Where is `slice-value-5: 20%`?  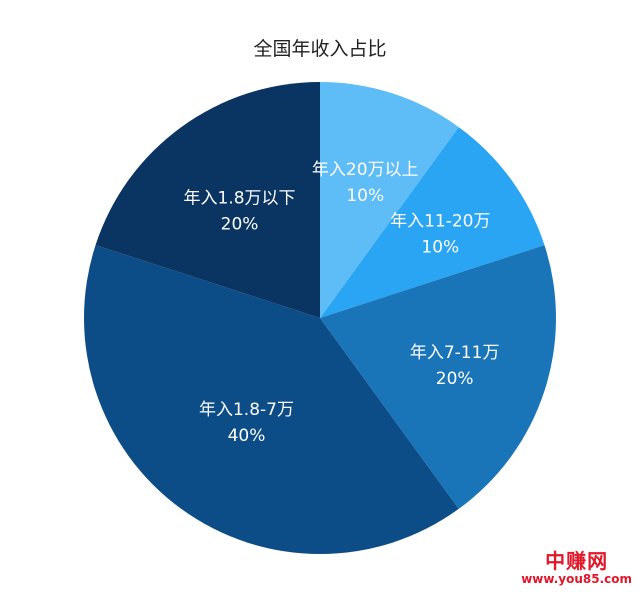 slice-value-5: 20% is located at coordinates (240, 224).